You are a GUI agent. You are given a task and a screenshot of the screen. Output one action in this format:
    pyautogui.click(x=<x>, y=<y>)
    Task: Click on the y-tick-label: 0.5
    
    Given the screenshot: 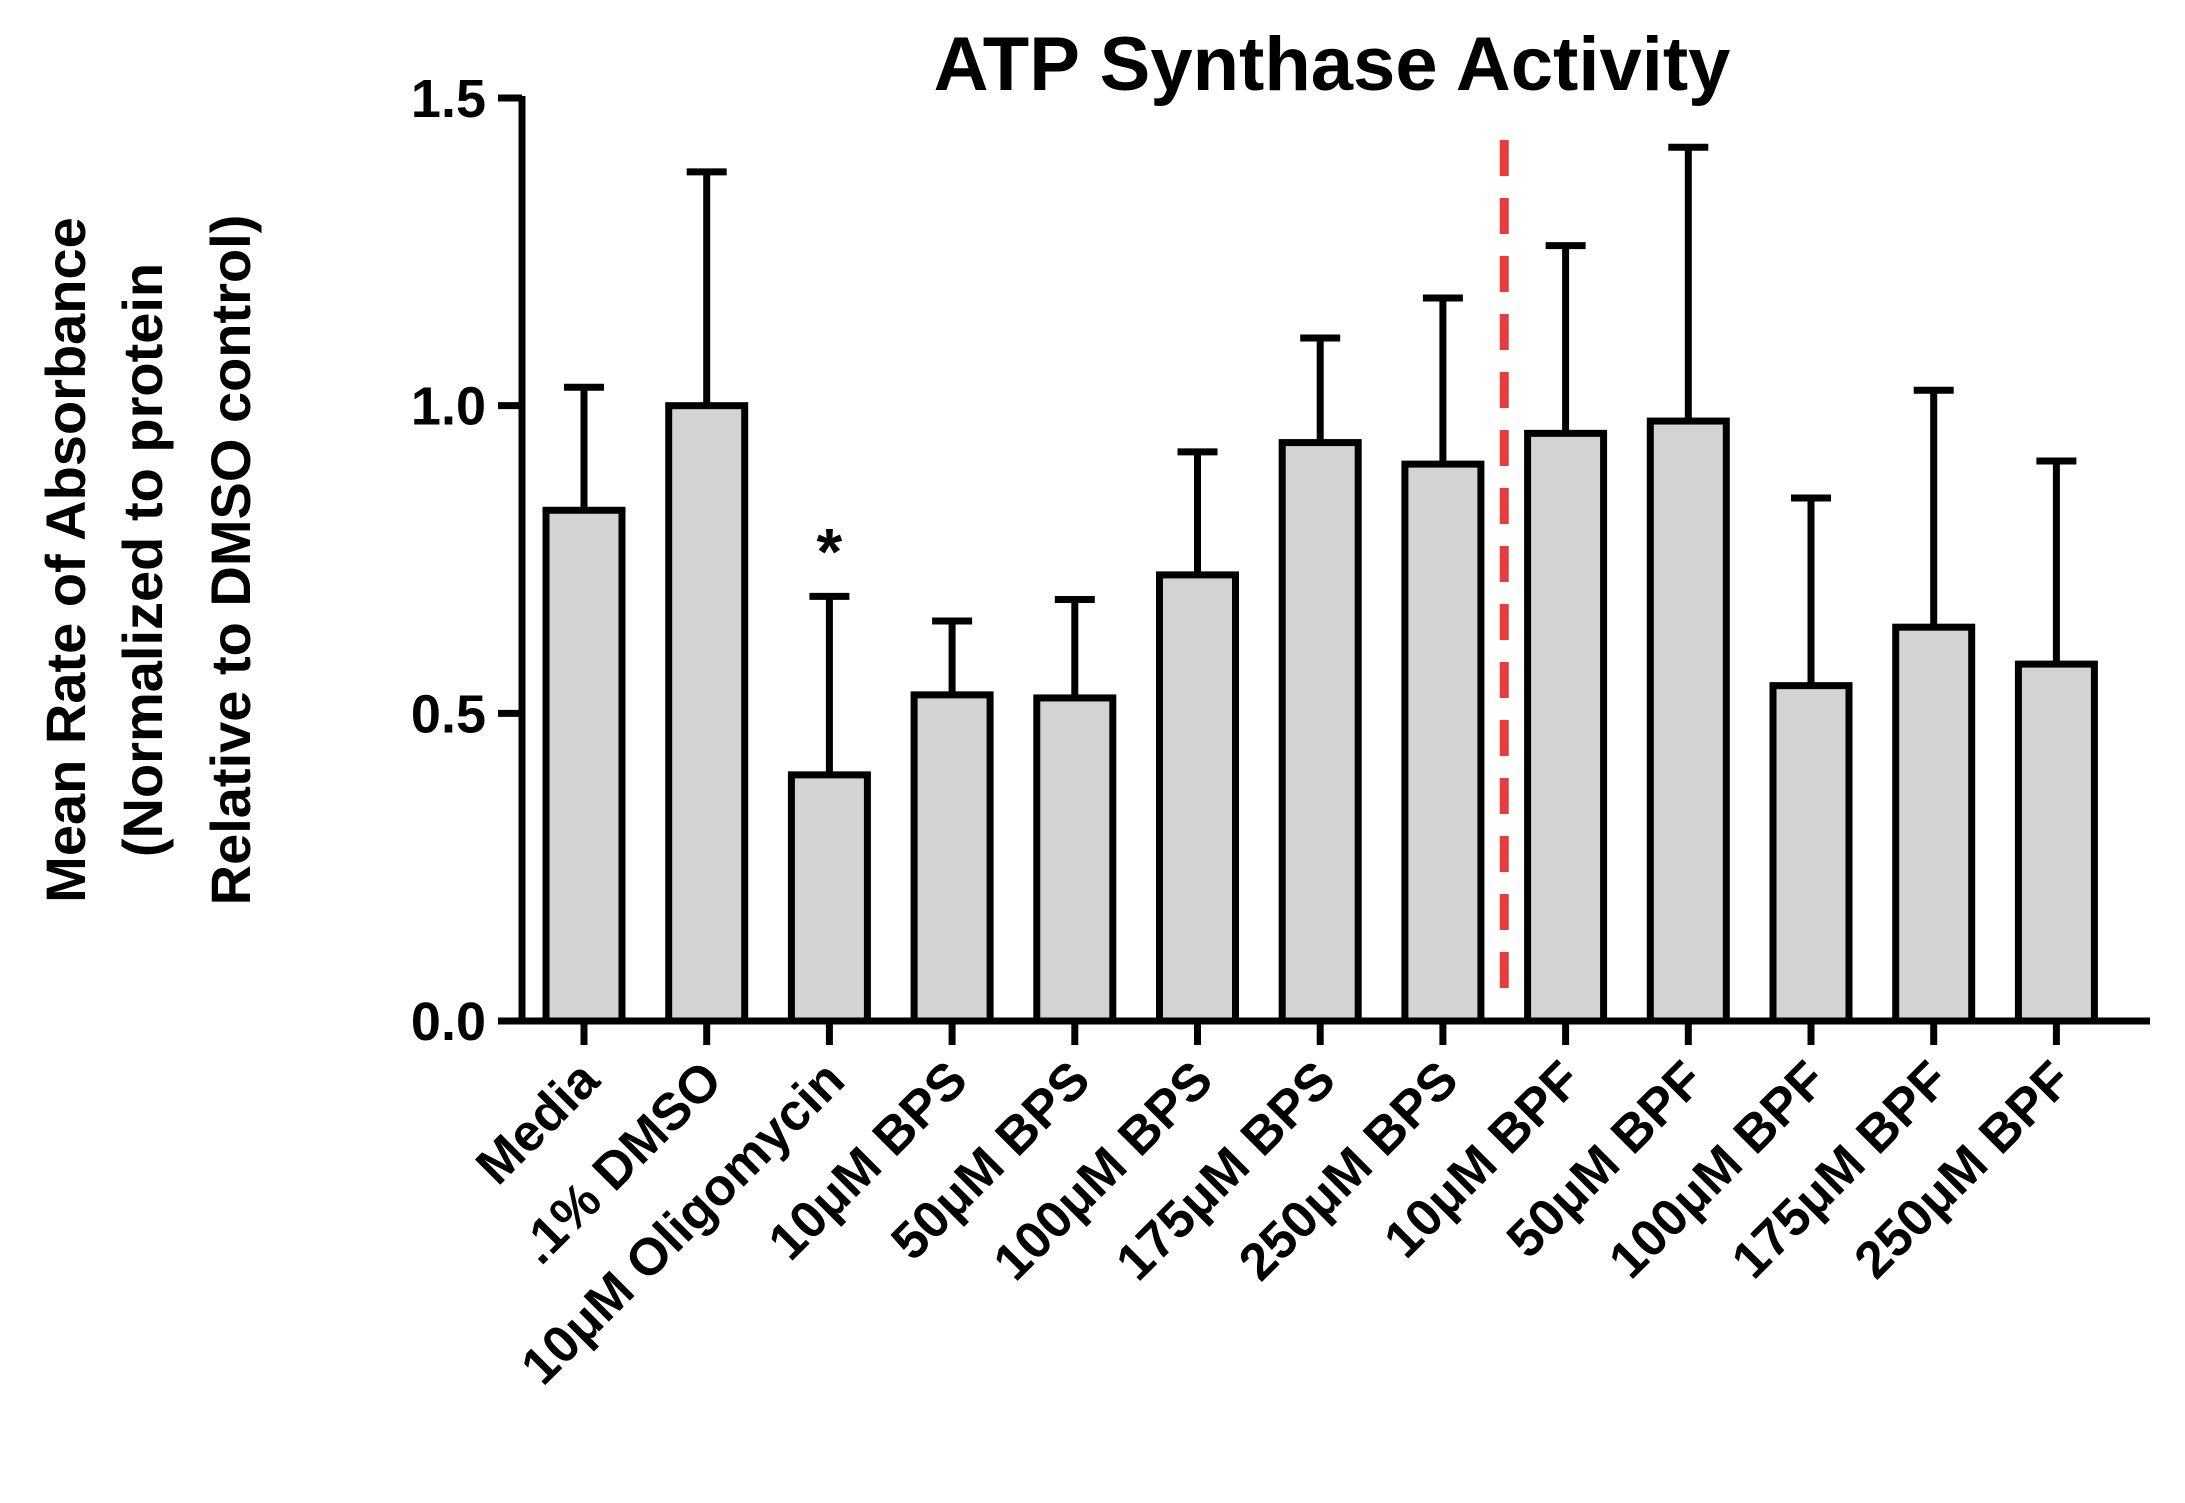 What is the action you would take?
    pyautogui.click(x=448, y=714)
    